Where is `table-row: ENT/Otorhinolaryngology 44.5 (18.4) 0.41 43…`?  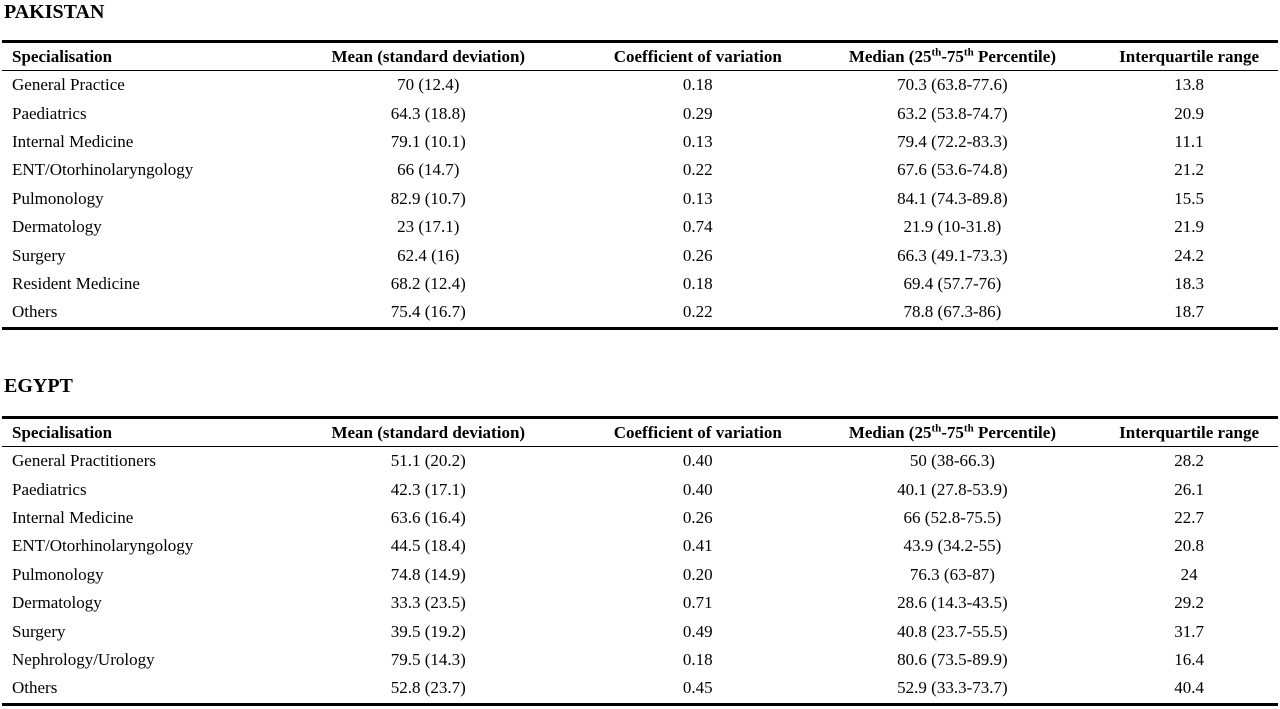 table-row: ENT/Otorhinolaryngology 44.5 (18.4) 0.41 43… is located at coordinates (640, 546).